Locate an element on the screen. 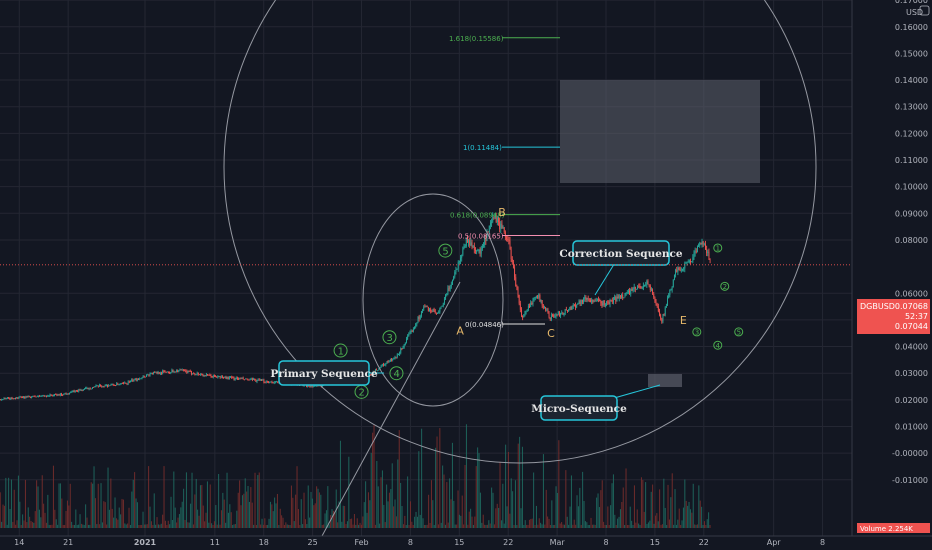 The height and width of the screenshot is (550, 932). y-tick-label: 0.15000 is located at coordinates (911, 53).